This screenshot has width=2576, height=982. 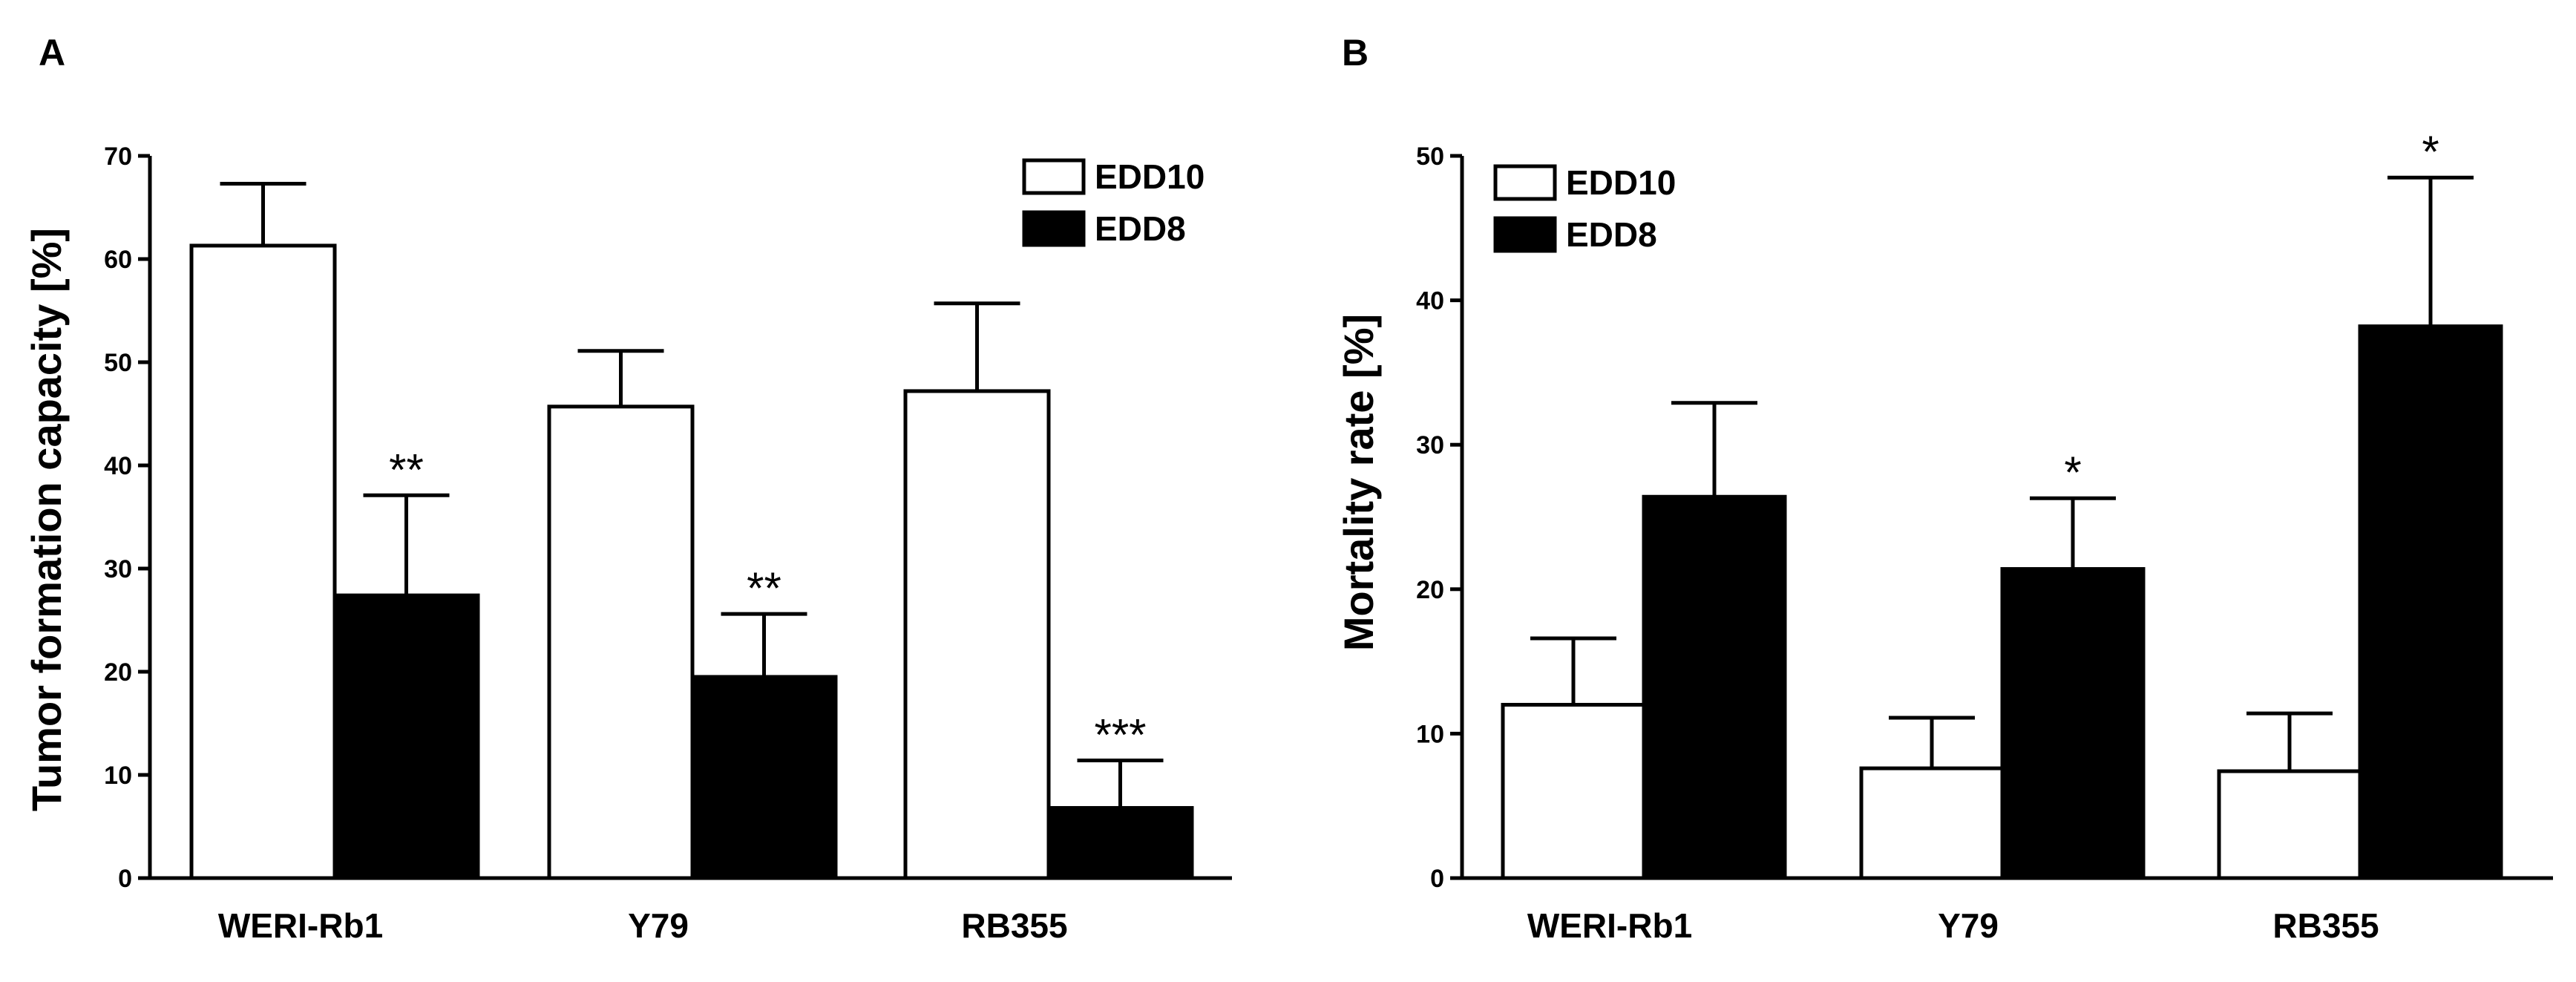 I want to click on panel-a-bar-edd10-rb355, so click(x=977, y=634).